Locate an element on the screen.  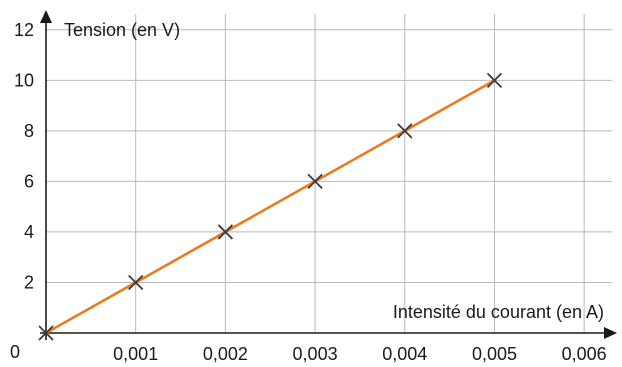
y-tick-label-3: 8 is located at coordinates (29, 131).